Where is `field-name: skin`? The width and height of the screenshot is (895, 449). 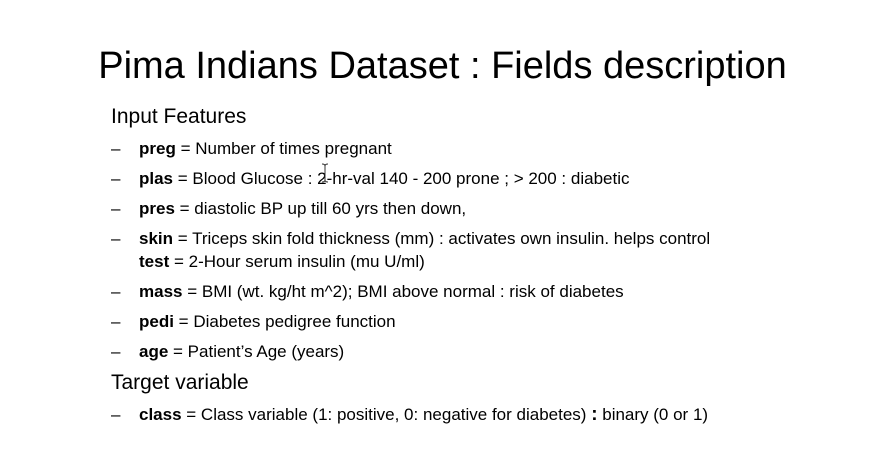 field-name: skin is located at coordinates (156, 238).